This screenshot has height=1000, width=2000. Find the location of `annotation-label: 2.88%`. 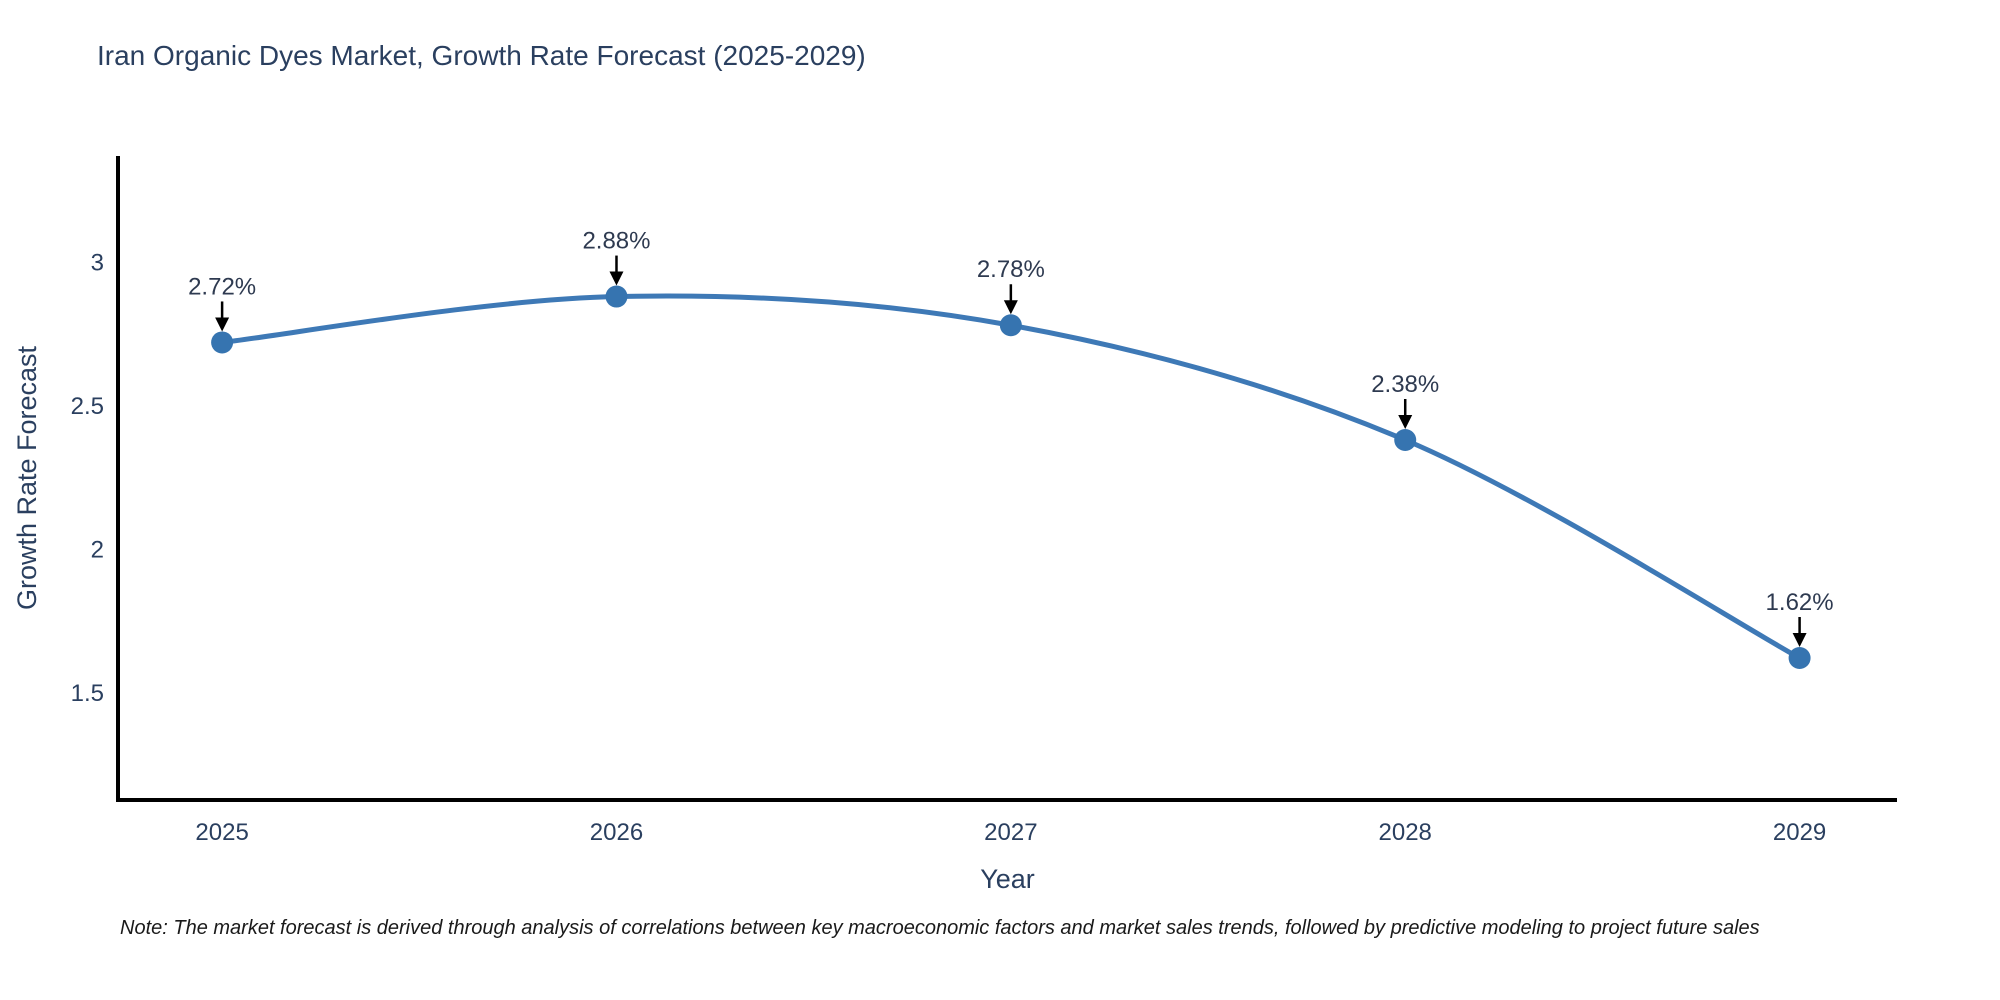

annotation-label: 2.88% is located at coordinates (616, 241).